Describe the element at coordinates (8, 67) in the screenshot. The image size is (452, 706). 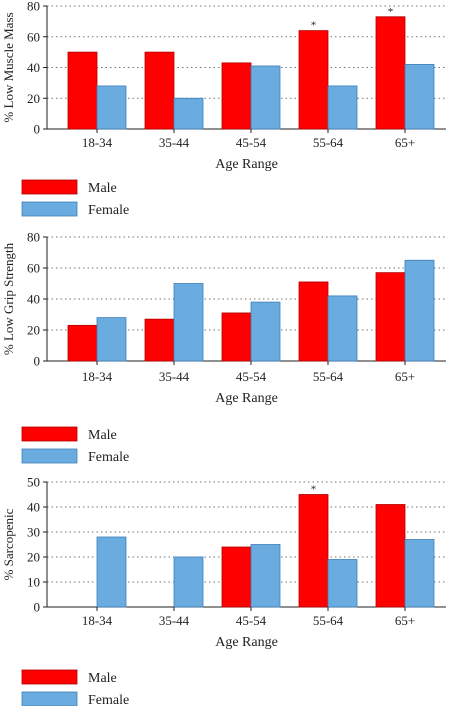
I see `y-axis-title: % Low Muscle Mass` at that location.